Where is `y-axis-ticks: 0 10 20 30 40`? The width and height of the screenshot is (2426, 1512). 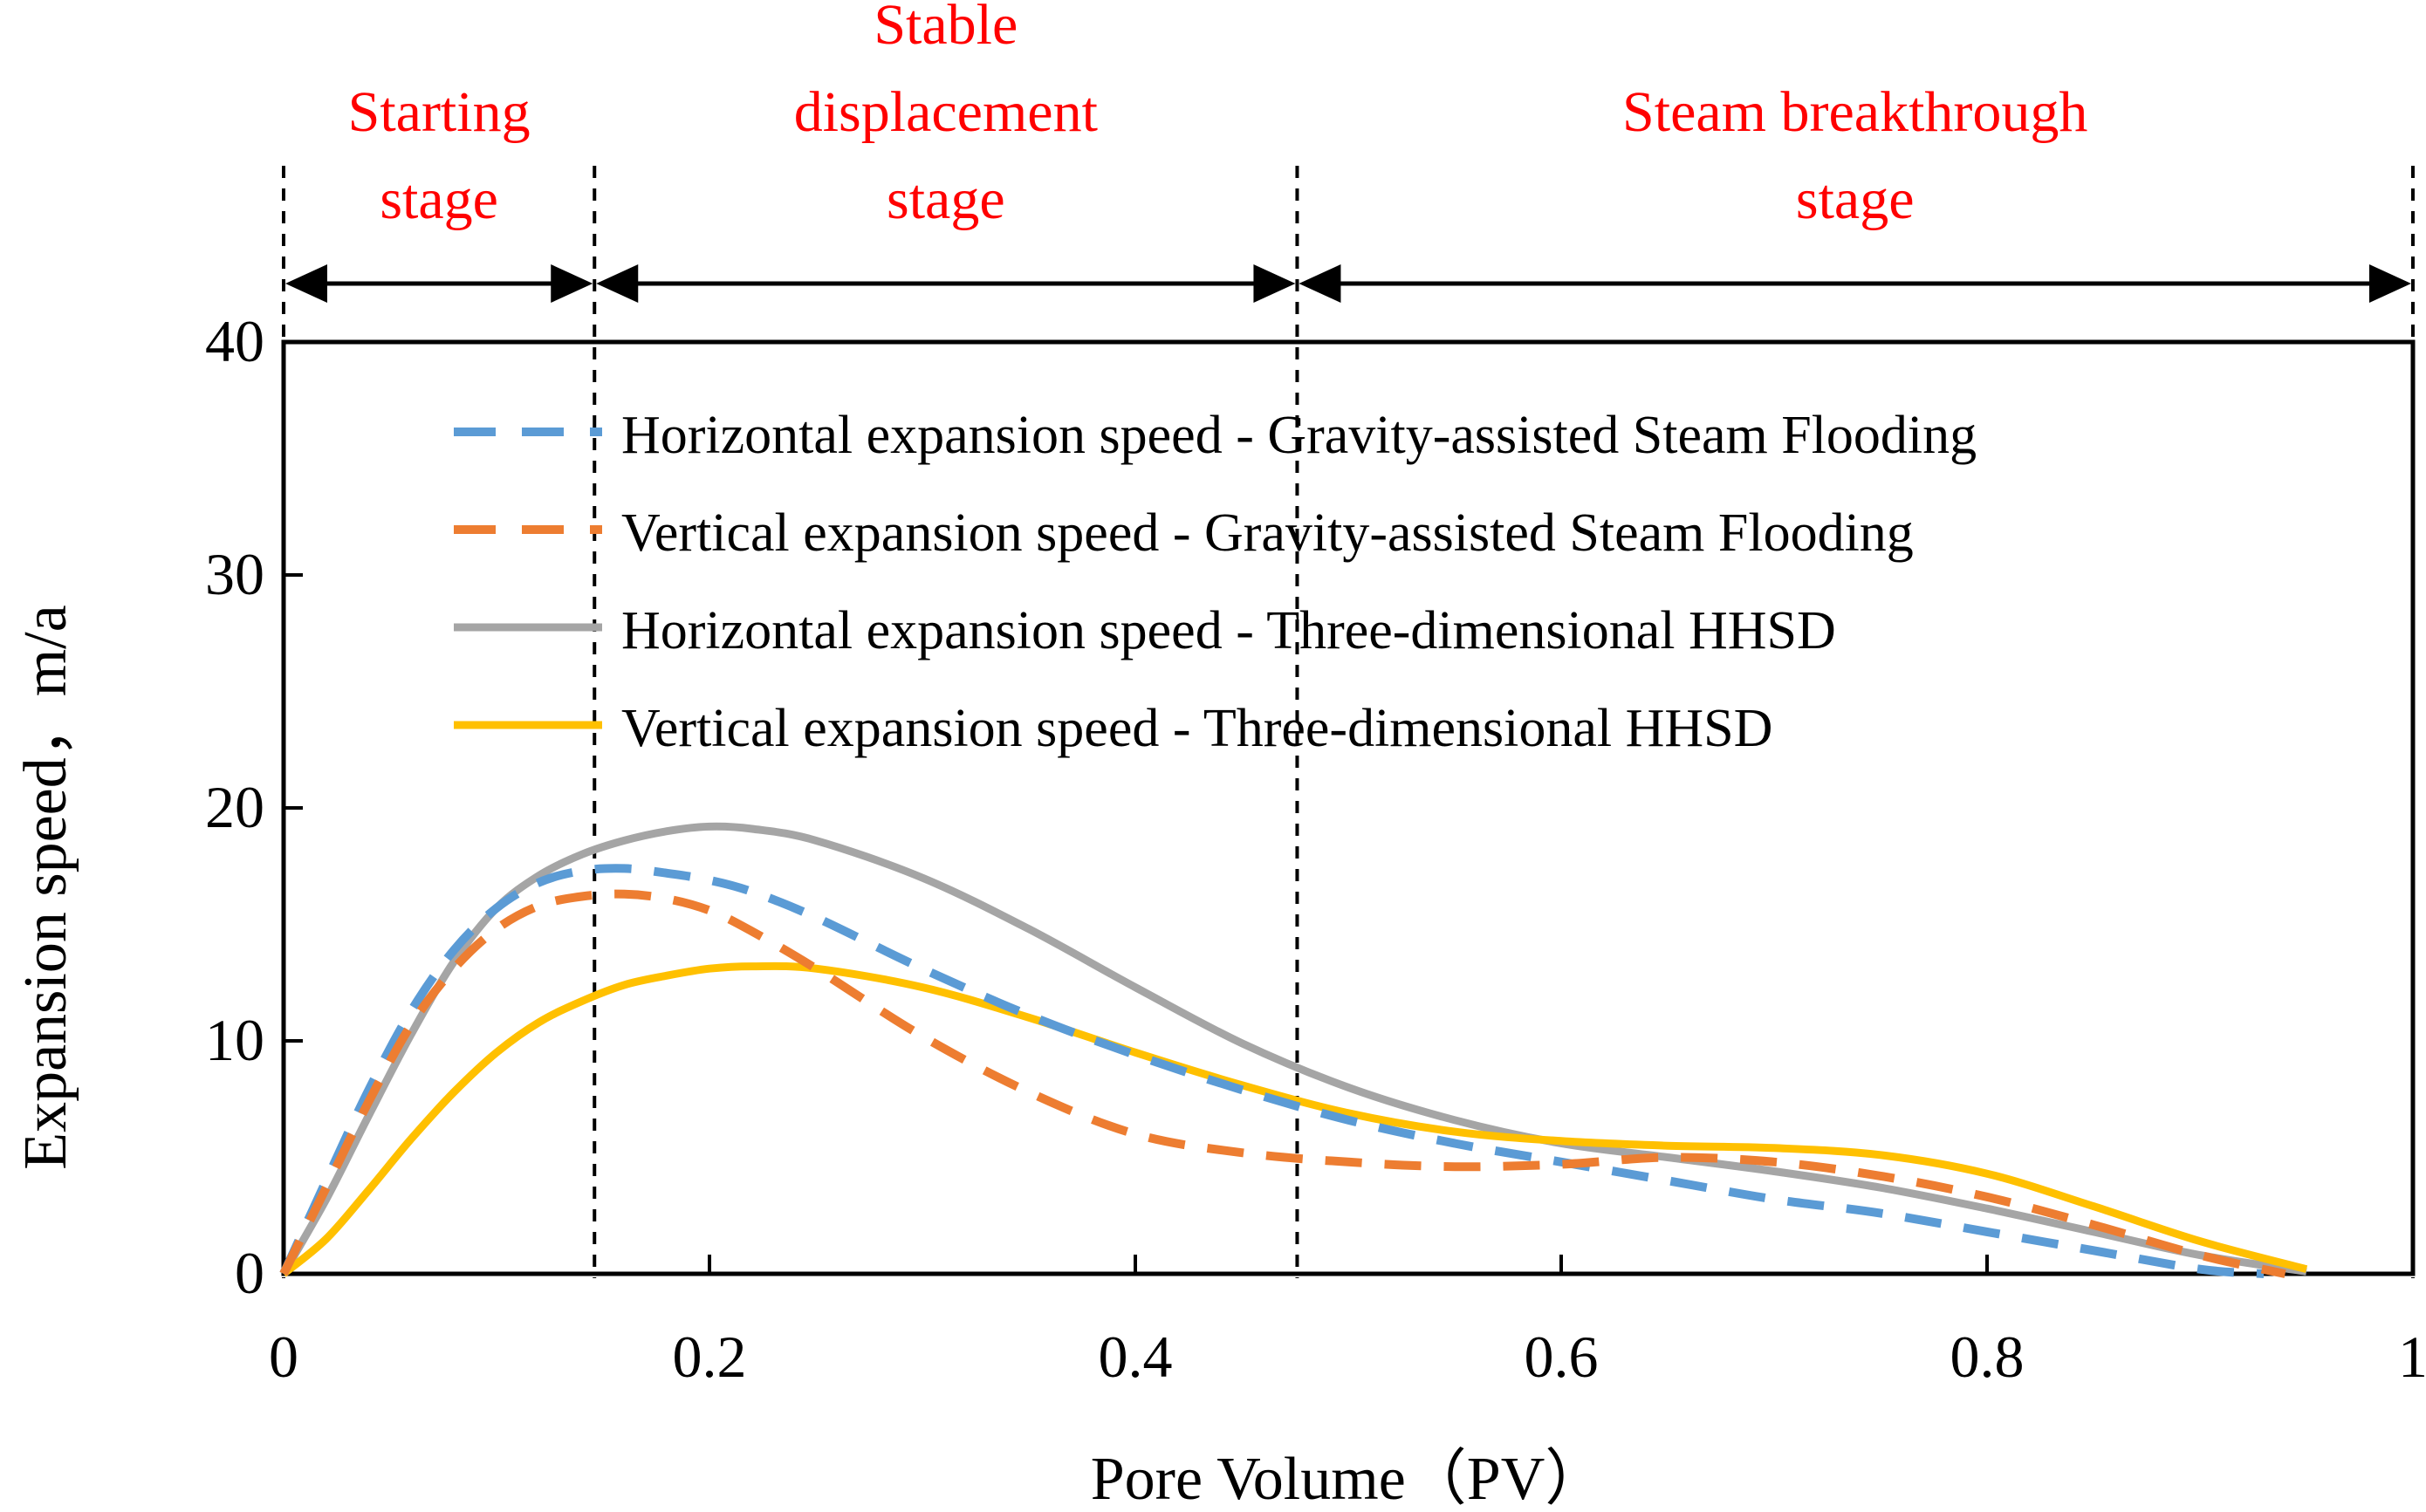
y-axis-ticks: 0 10 20 30 40 is located at coordinates (254, 807).